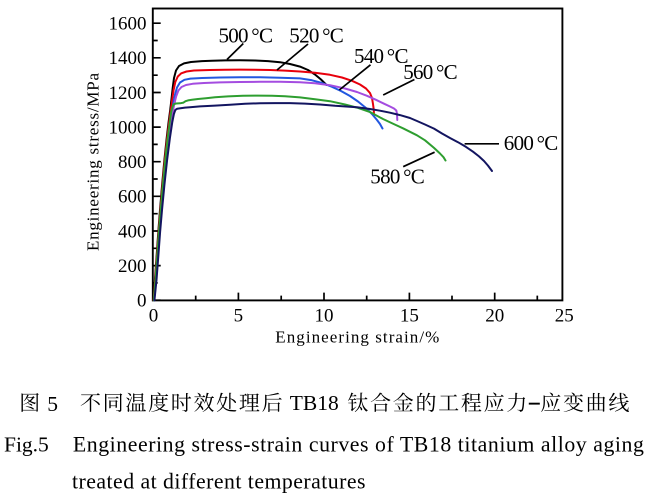 The width and height of the screenshot is (653, 500). I want to click on svg-text: 520 °C, so click(316, 35).